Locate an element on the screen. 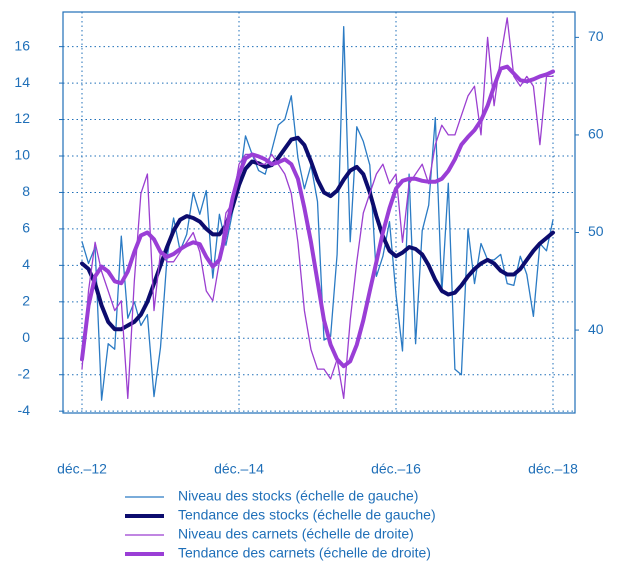  y2-tick-label: 60 is located at coordinates (596, 134).